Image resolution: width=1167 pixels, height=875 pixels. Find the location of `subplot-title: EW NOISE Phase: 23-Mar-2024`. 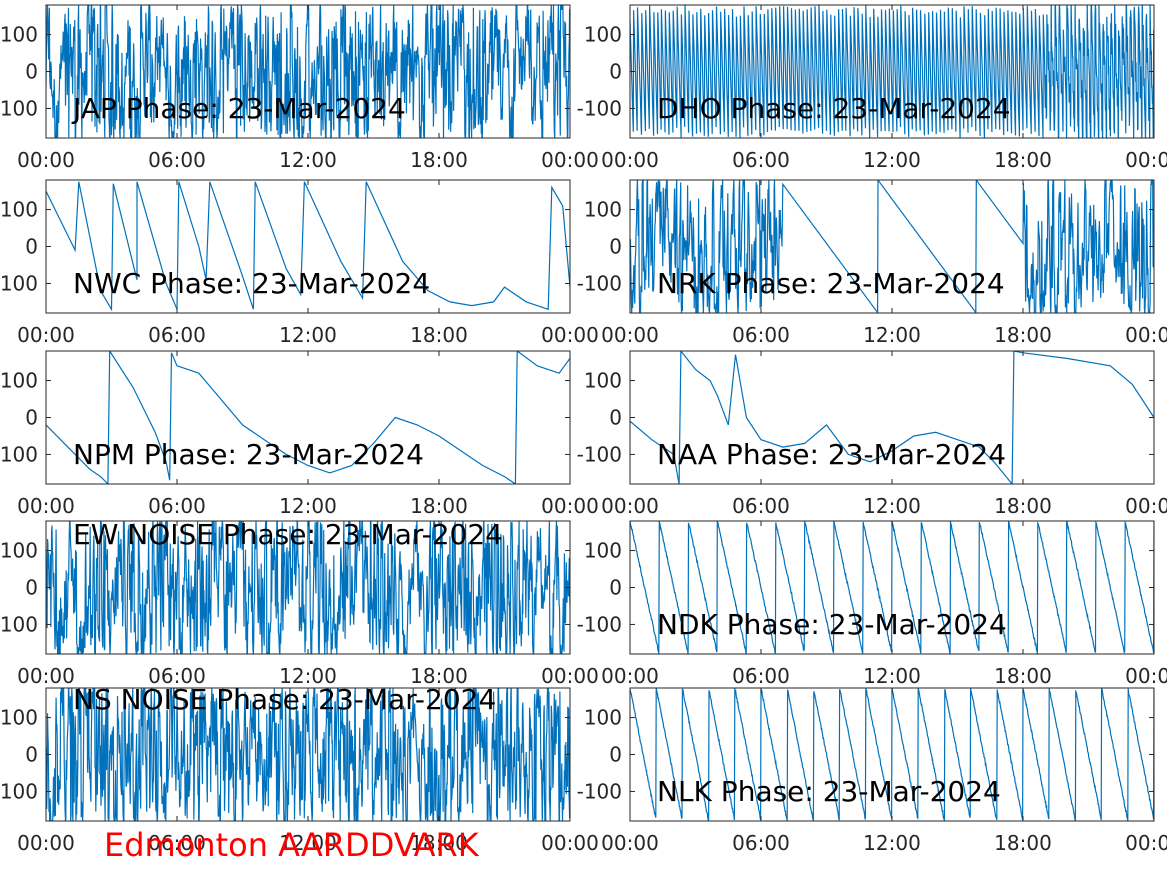

subplot-title: EW NOISE Phase: 23-Mar-2024 is located at coordinates (288, 534).